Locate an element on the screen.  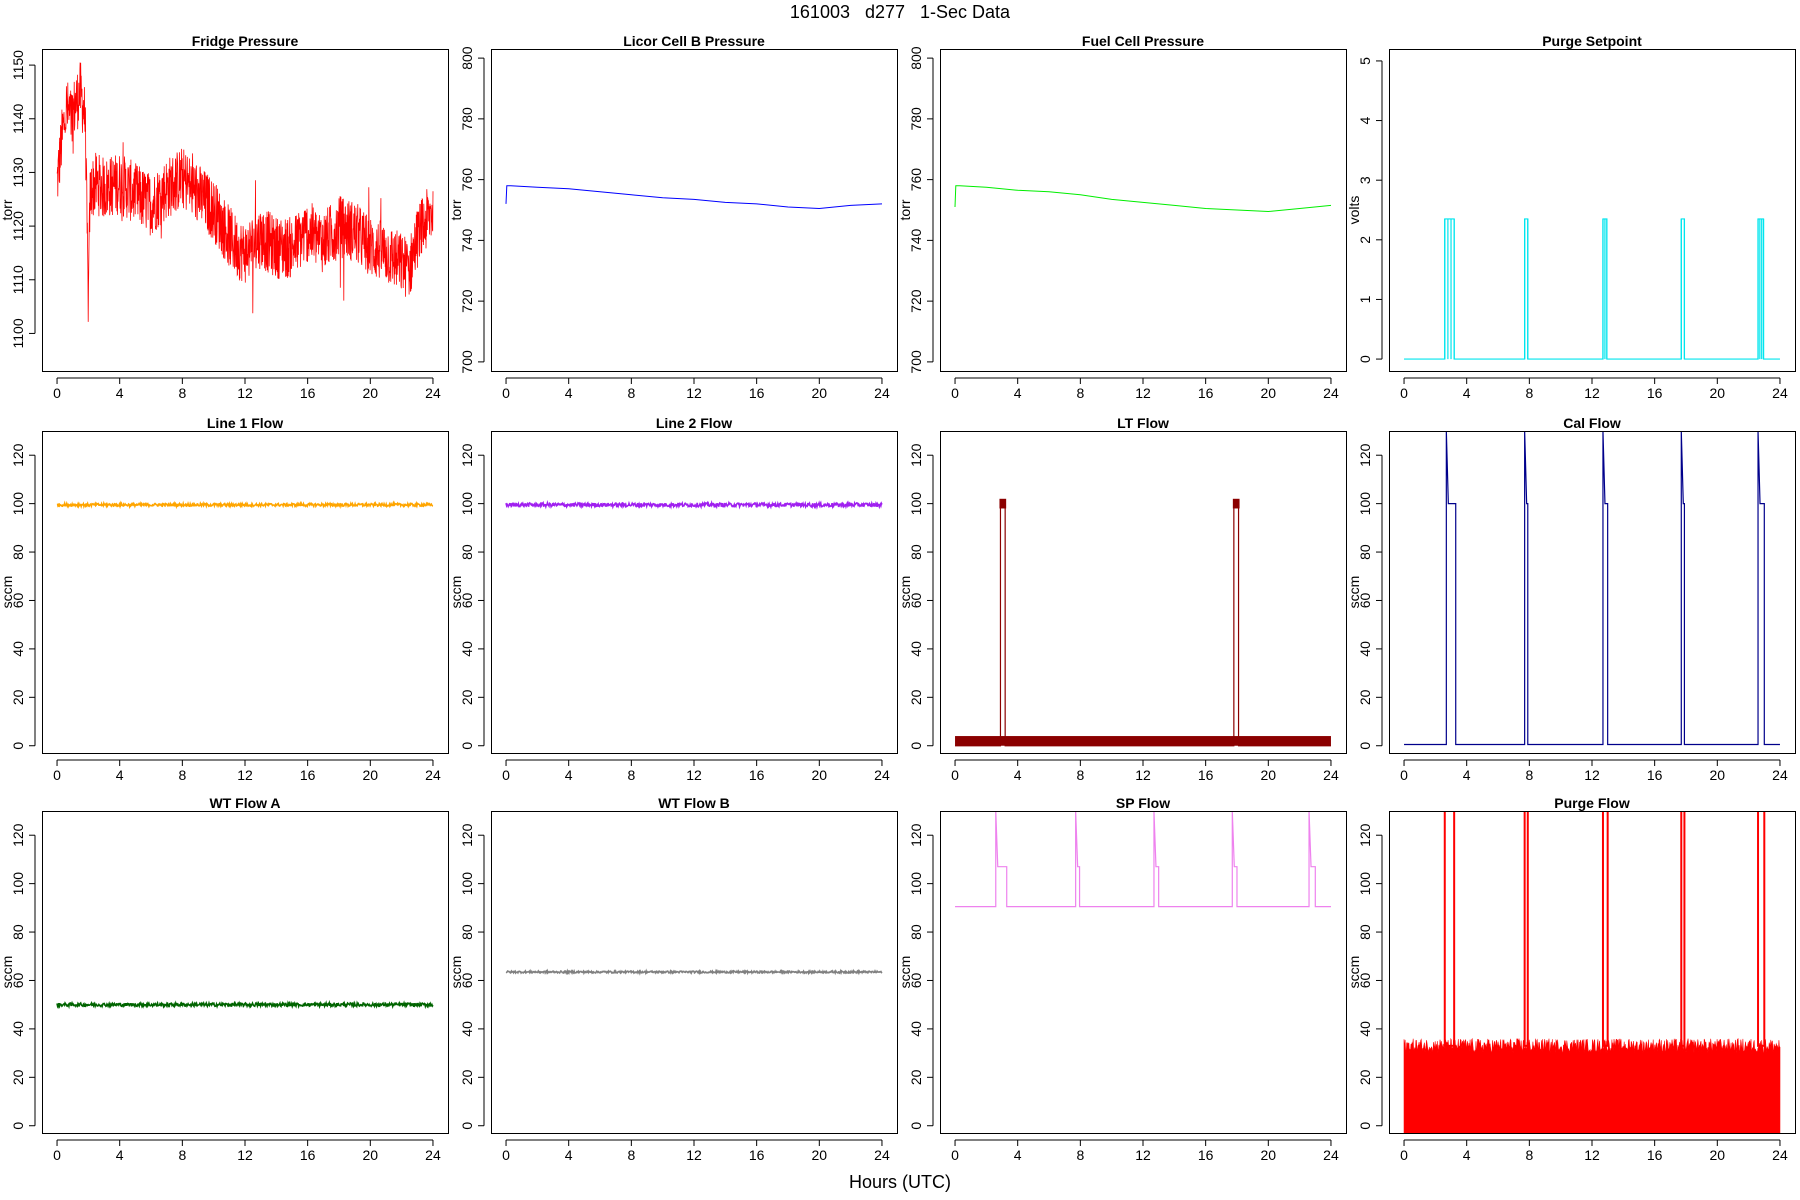
y-tick-label: 1100 is located at coordinates (18, 333).